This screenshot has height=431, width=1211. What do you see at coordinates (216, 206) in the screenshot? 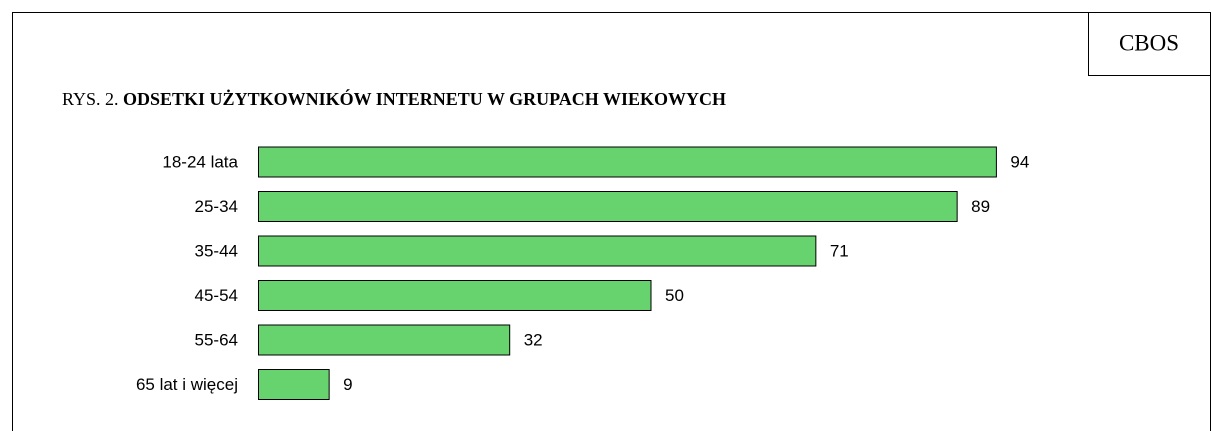
I see `category-label: 25-34` at bounding box center [216, 206].